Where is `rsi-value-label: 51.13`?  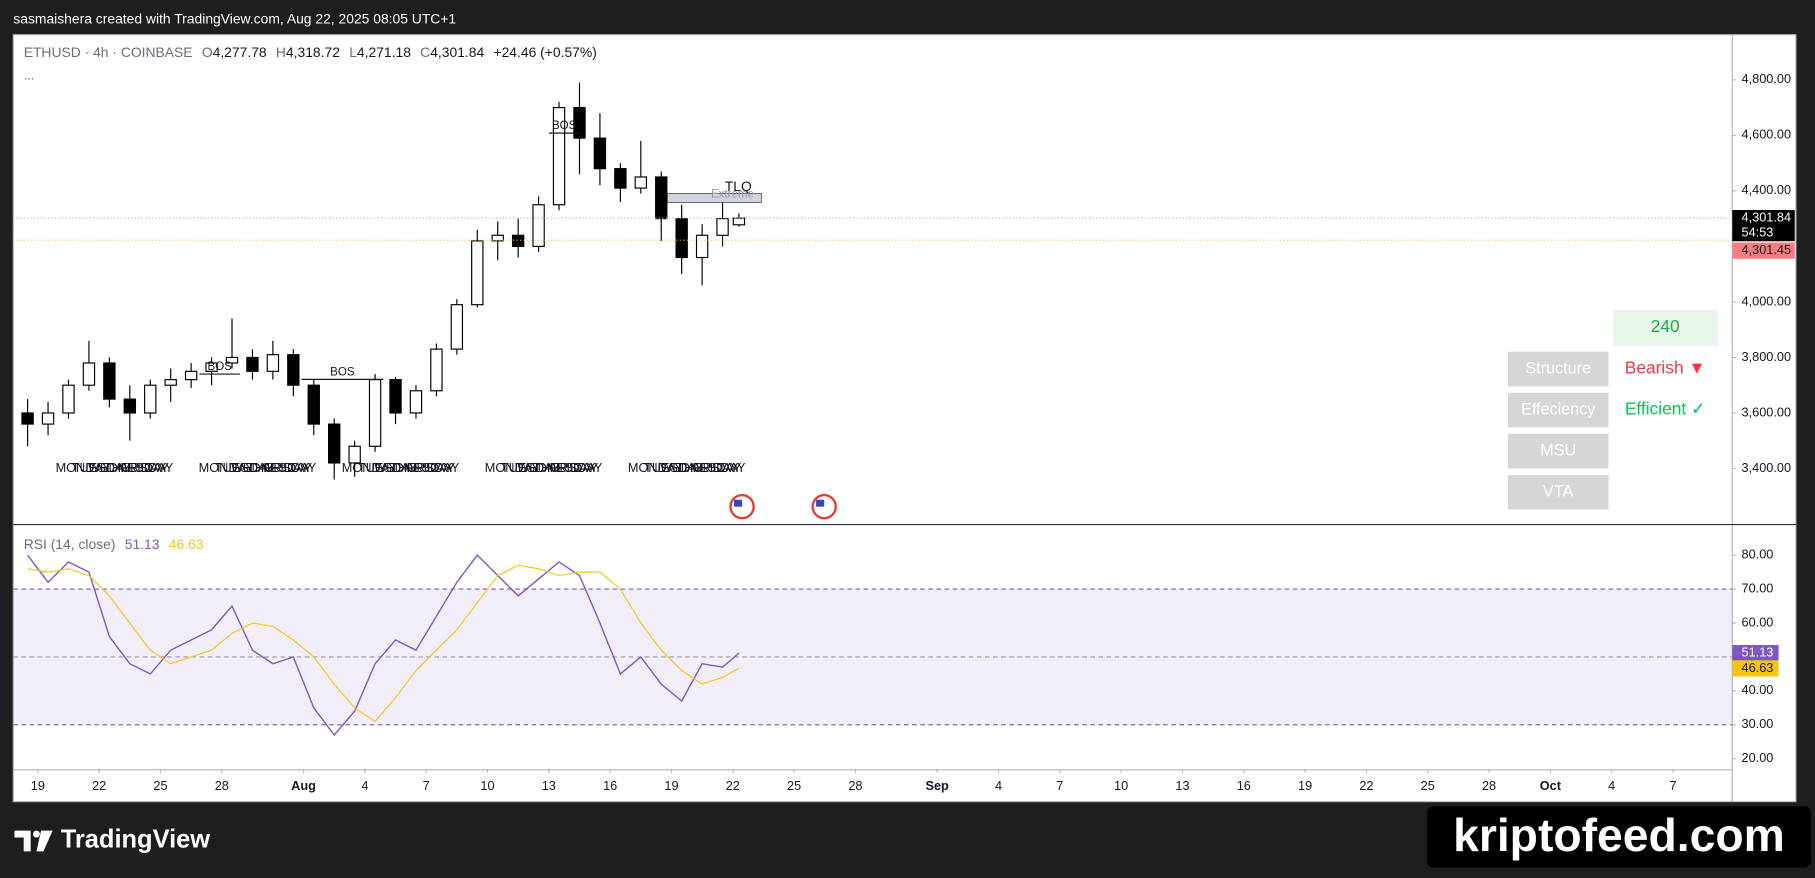
rsi-value-label: 51.13 is located at coordinates (1758, 651).